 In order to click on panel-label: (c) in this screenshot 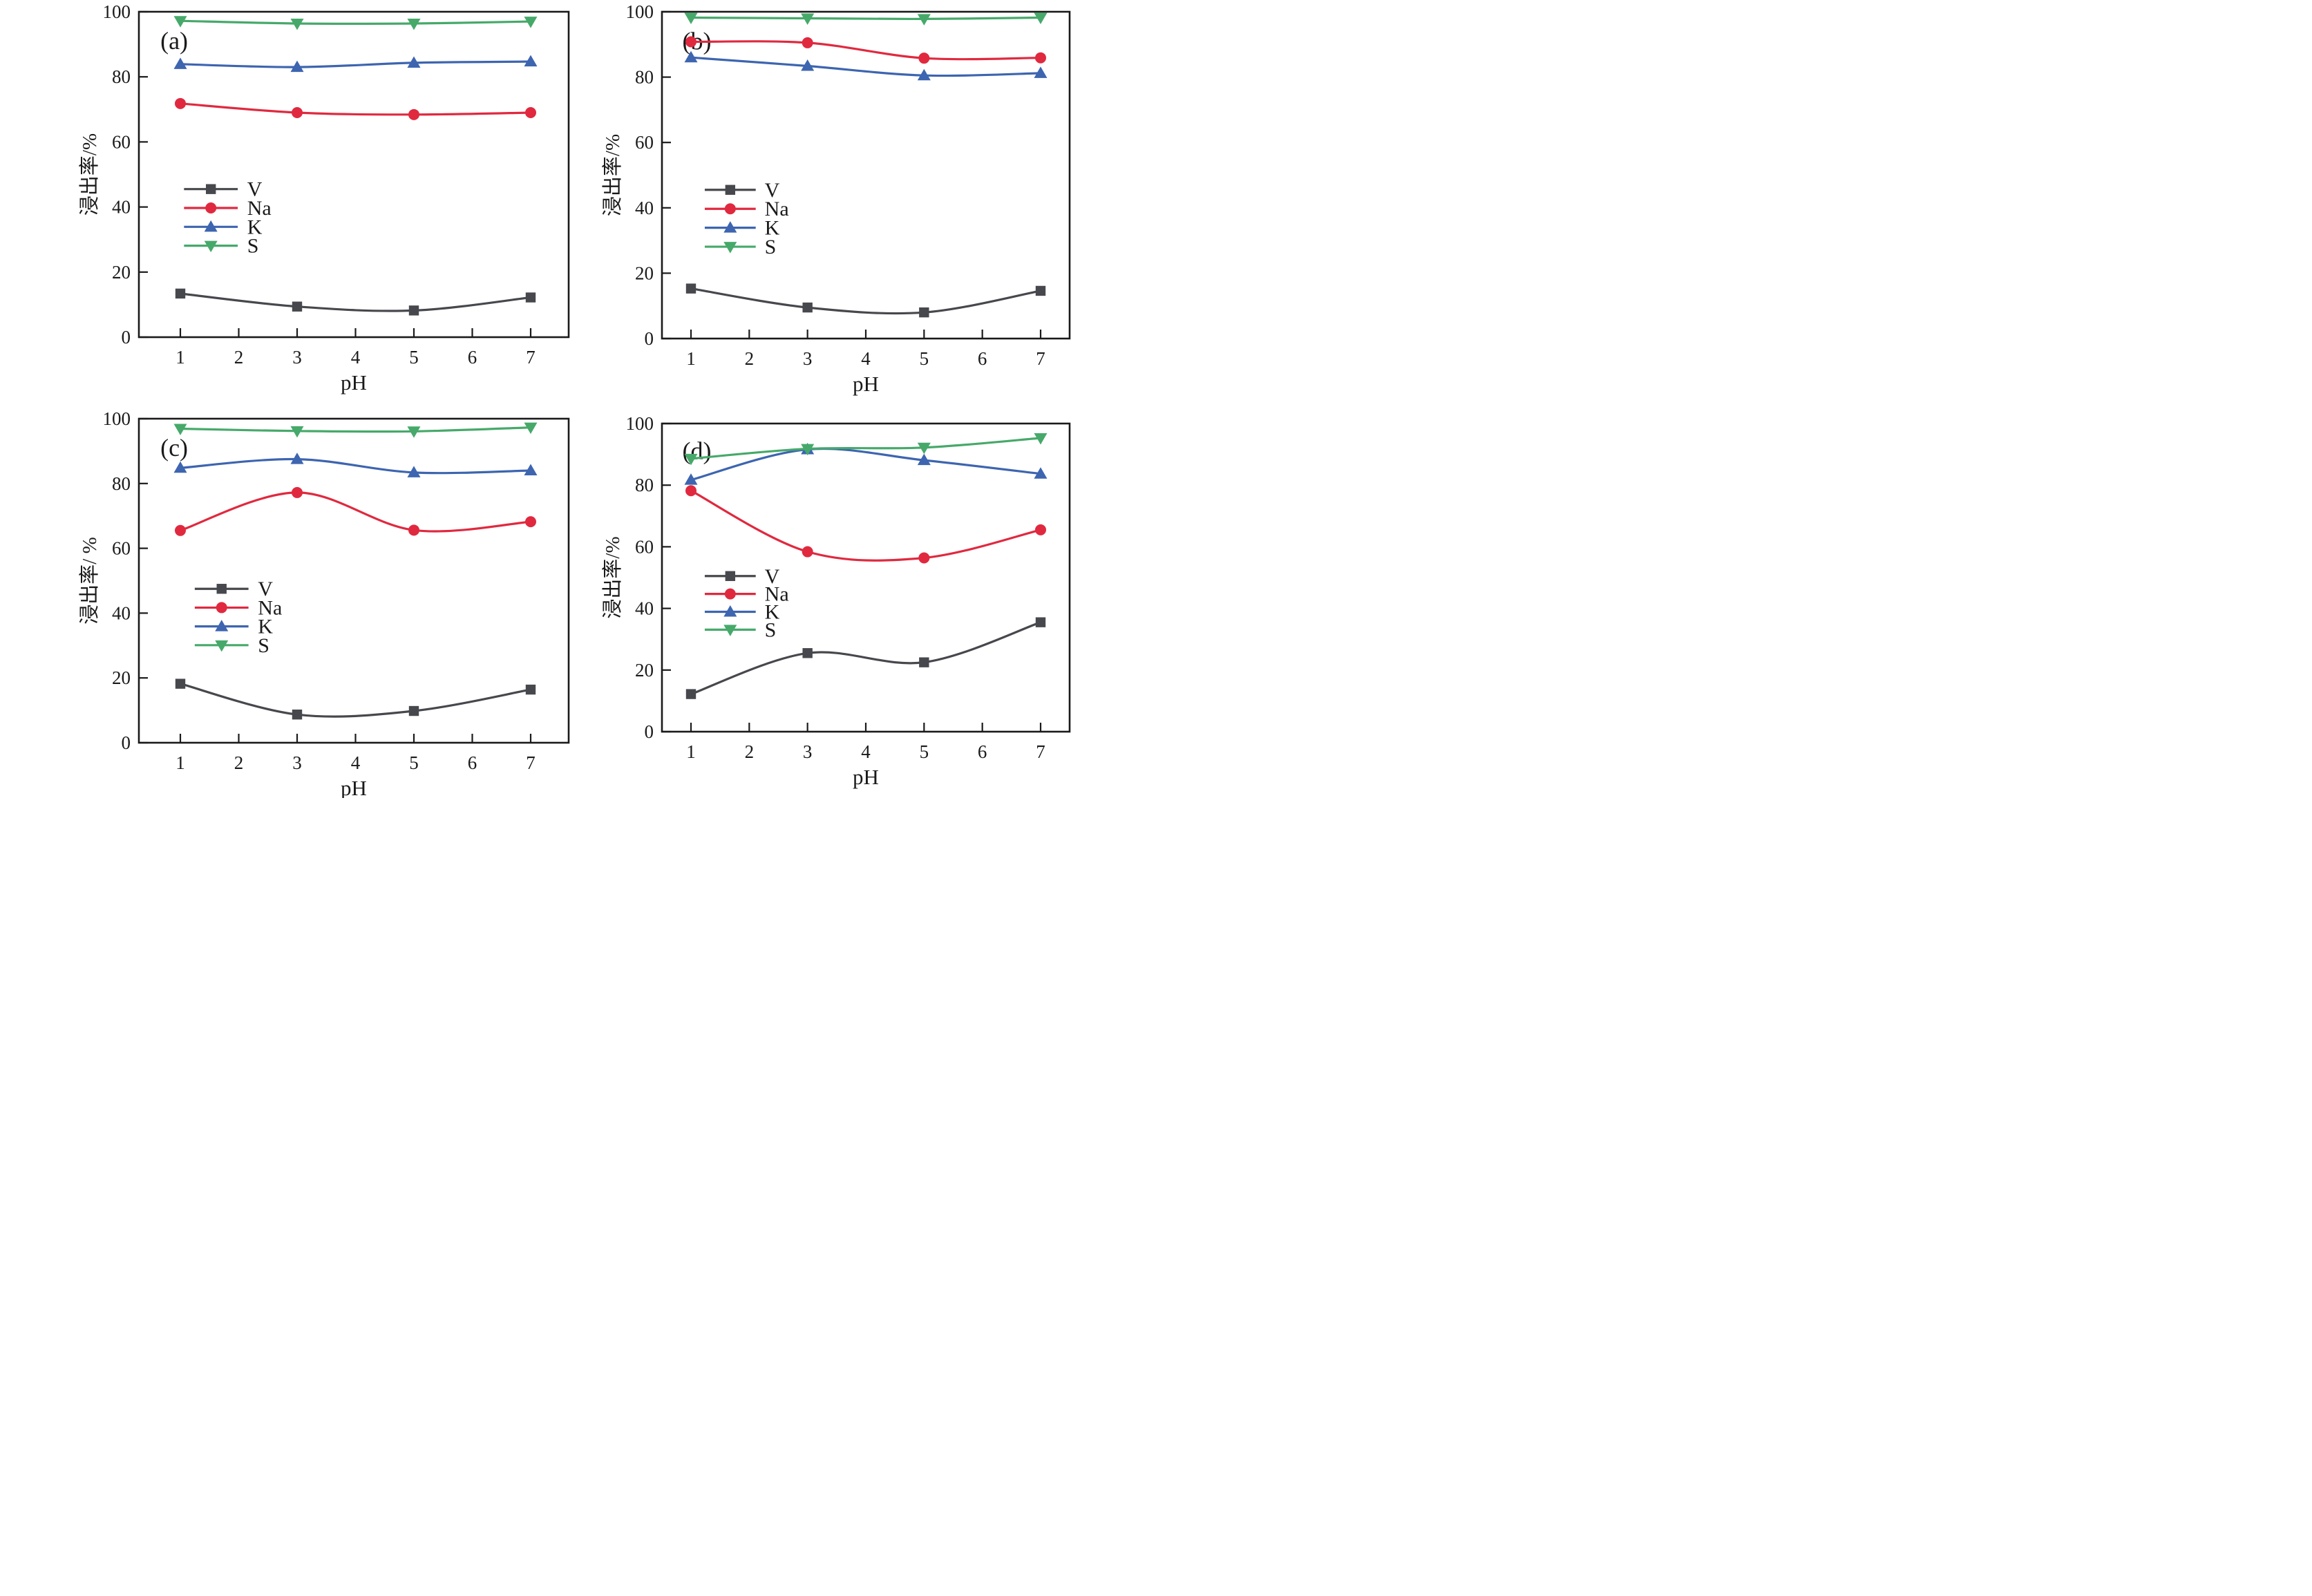, I will do `click(174, 447)`.